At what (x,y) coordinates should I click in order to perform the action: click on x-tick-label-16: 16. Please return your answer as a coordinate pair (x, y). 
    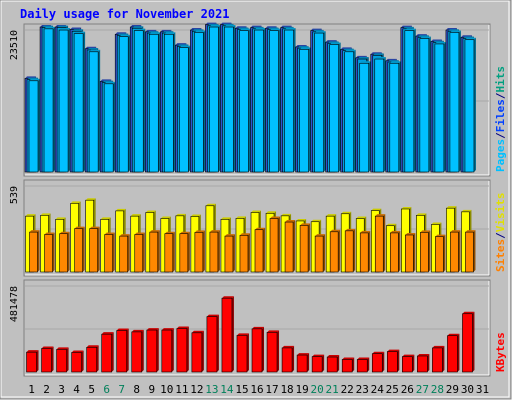
    Looking at the image, I should click on (256, 389).